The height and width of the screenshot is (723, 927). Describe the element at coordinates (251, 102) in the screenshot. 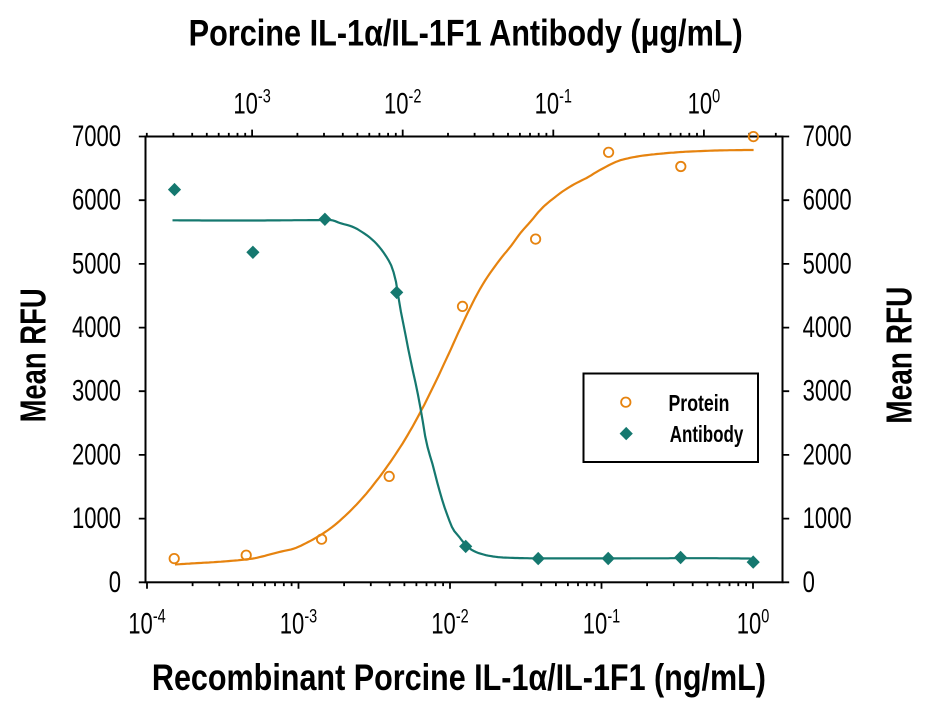

I see `svg-text: 10⁻³` at that location.